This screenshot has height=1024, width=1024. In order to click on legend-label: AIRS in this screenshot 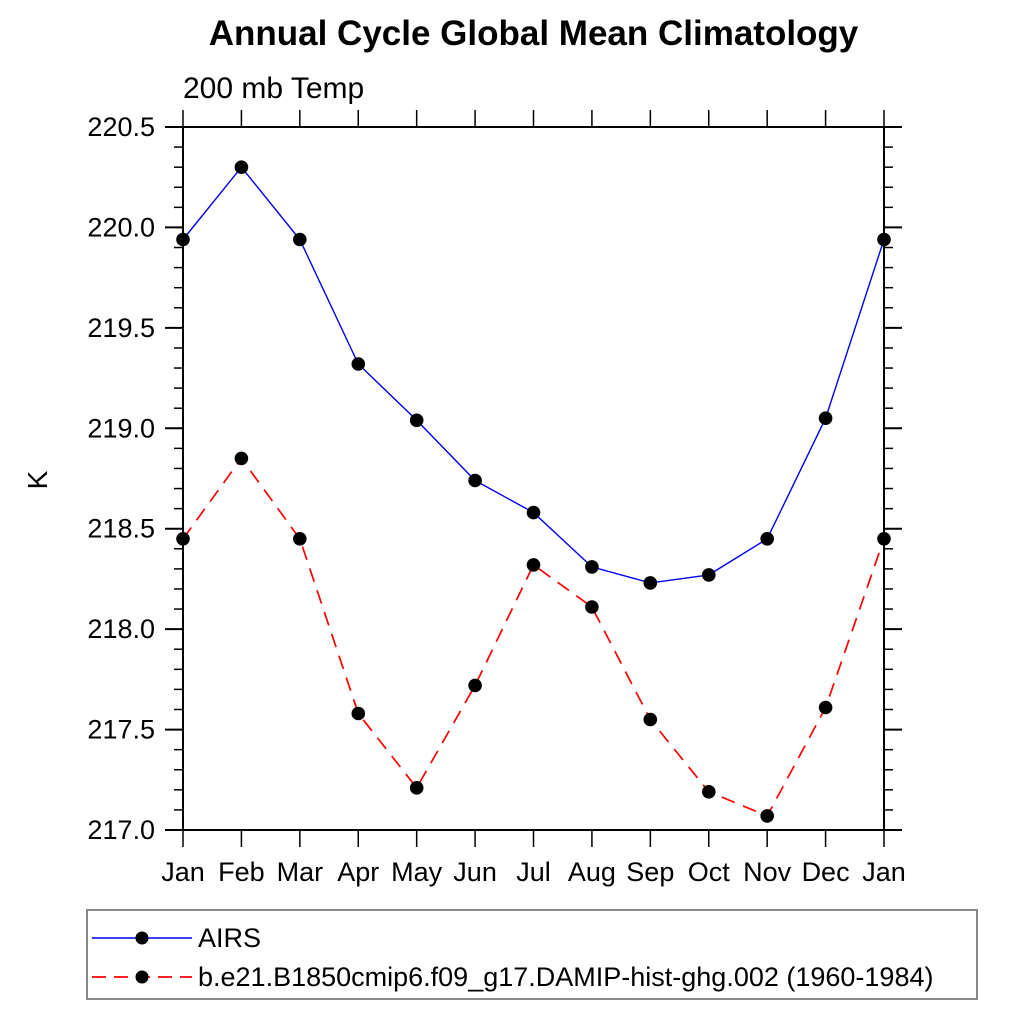, I will do `click(230, 937)`.